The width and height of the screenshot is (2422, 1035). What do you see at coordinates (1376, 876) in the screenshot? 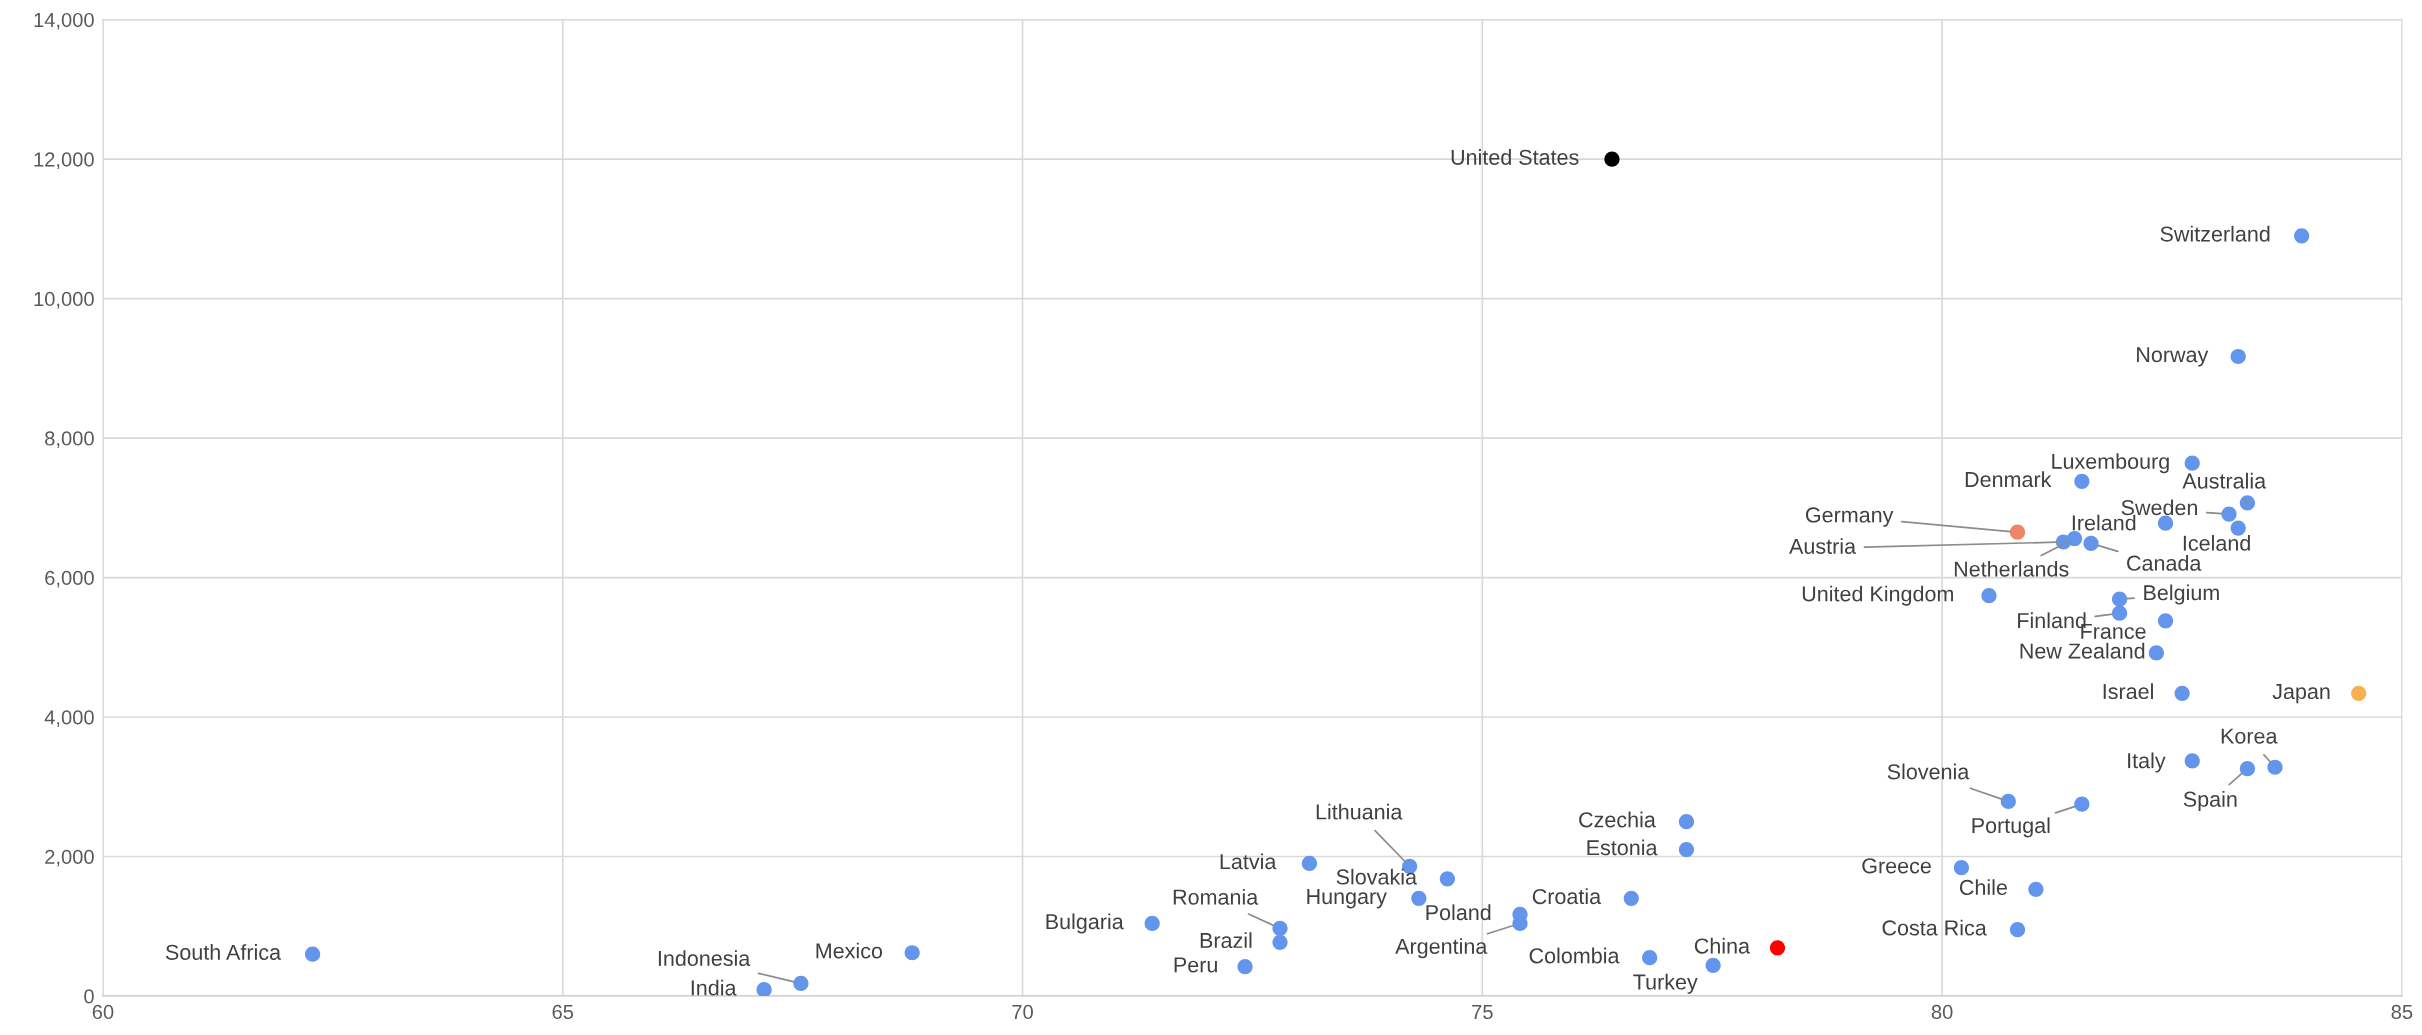
I see `annotation: Slovakia` at bounding box center [1376, 876].